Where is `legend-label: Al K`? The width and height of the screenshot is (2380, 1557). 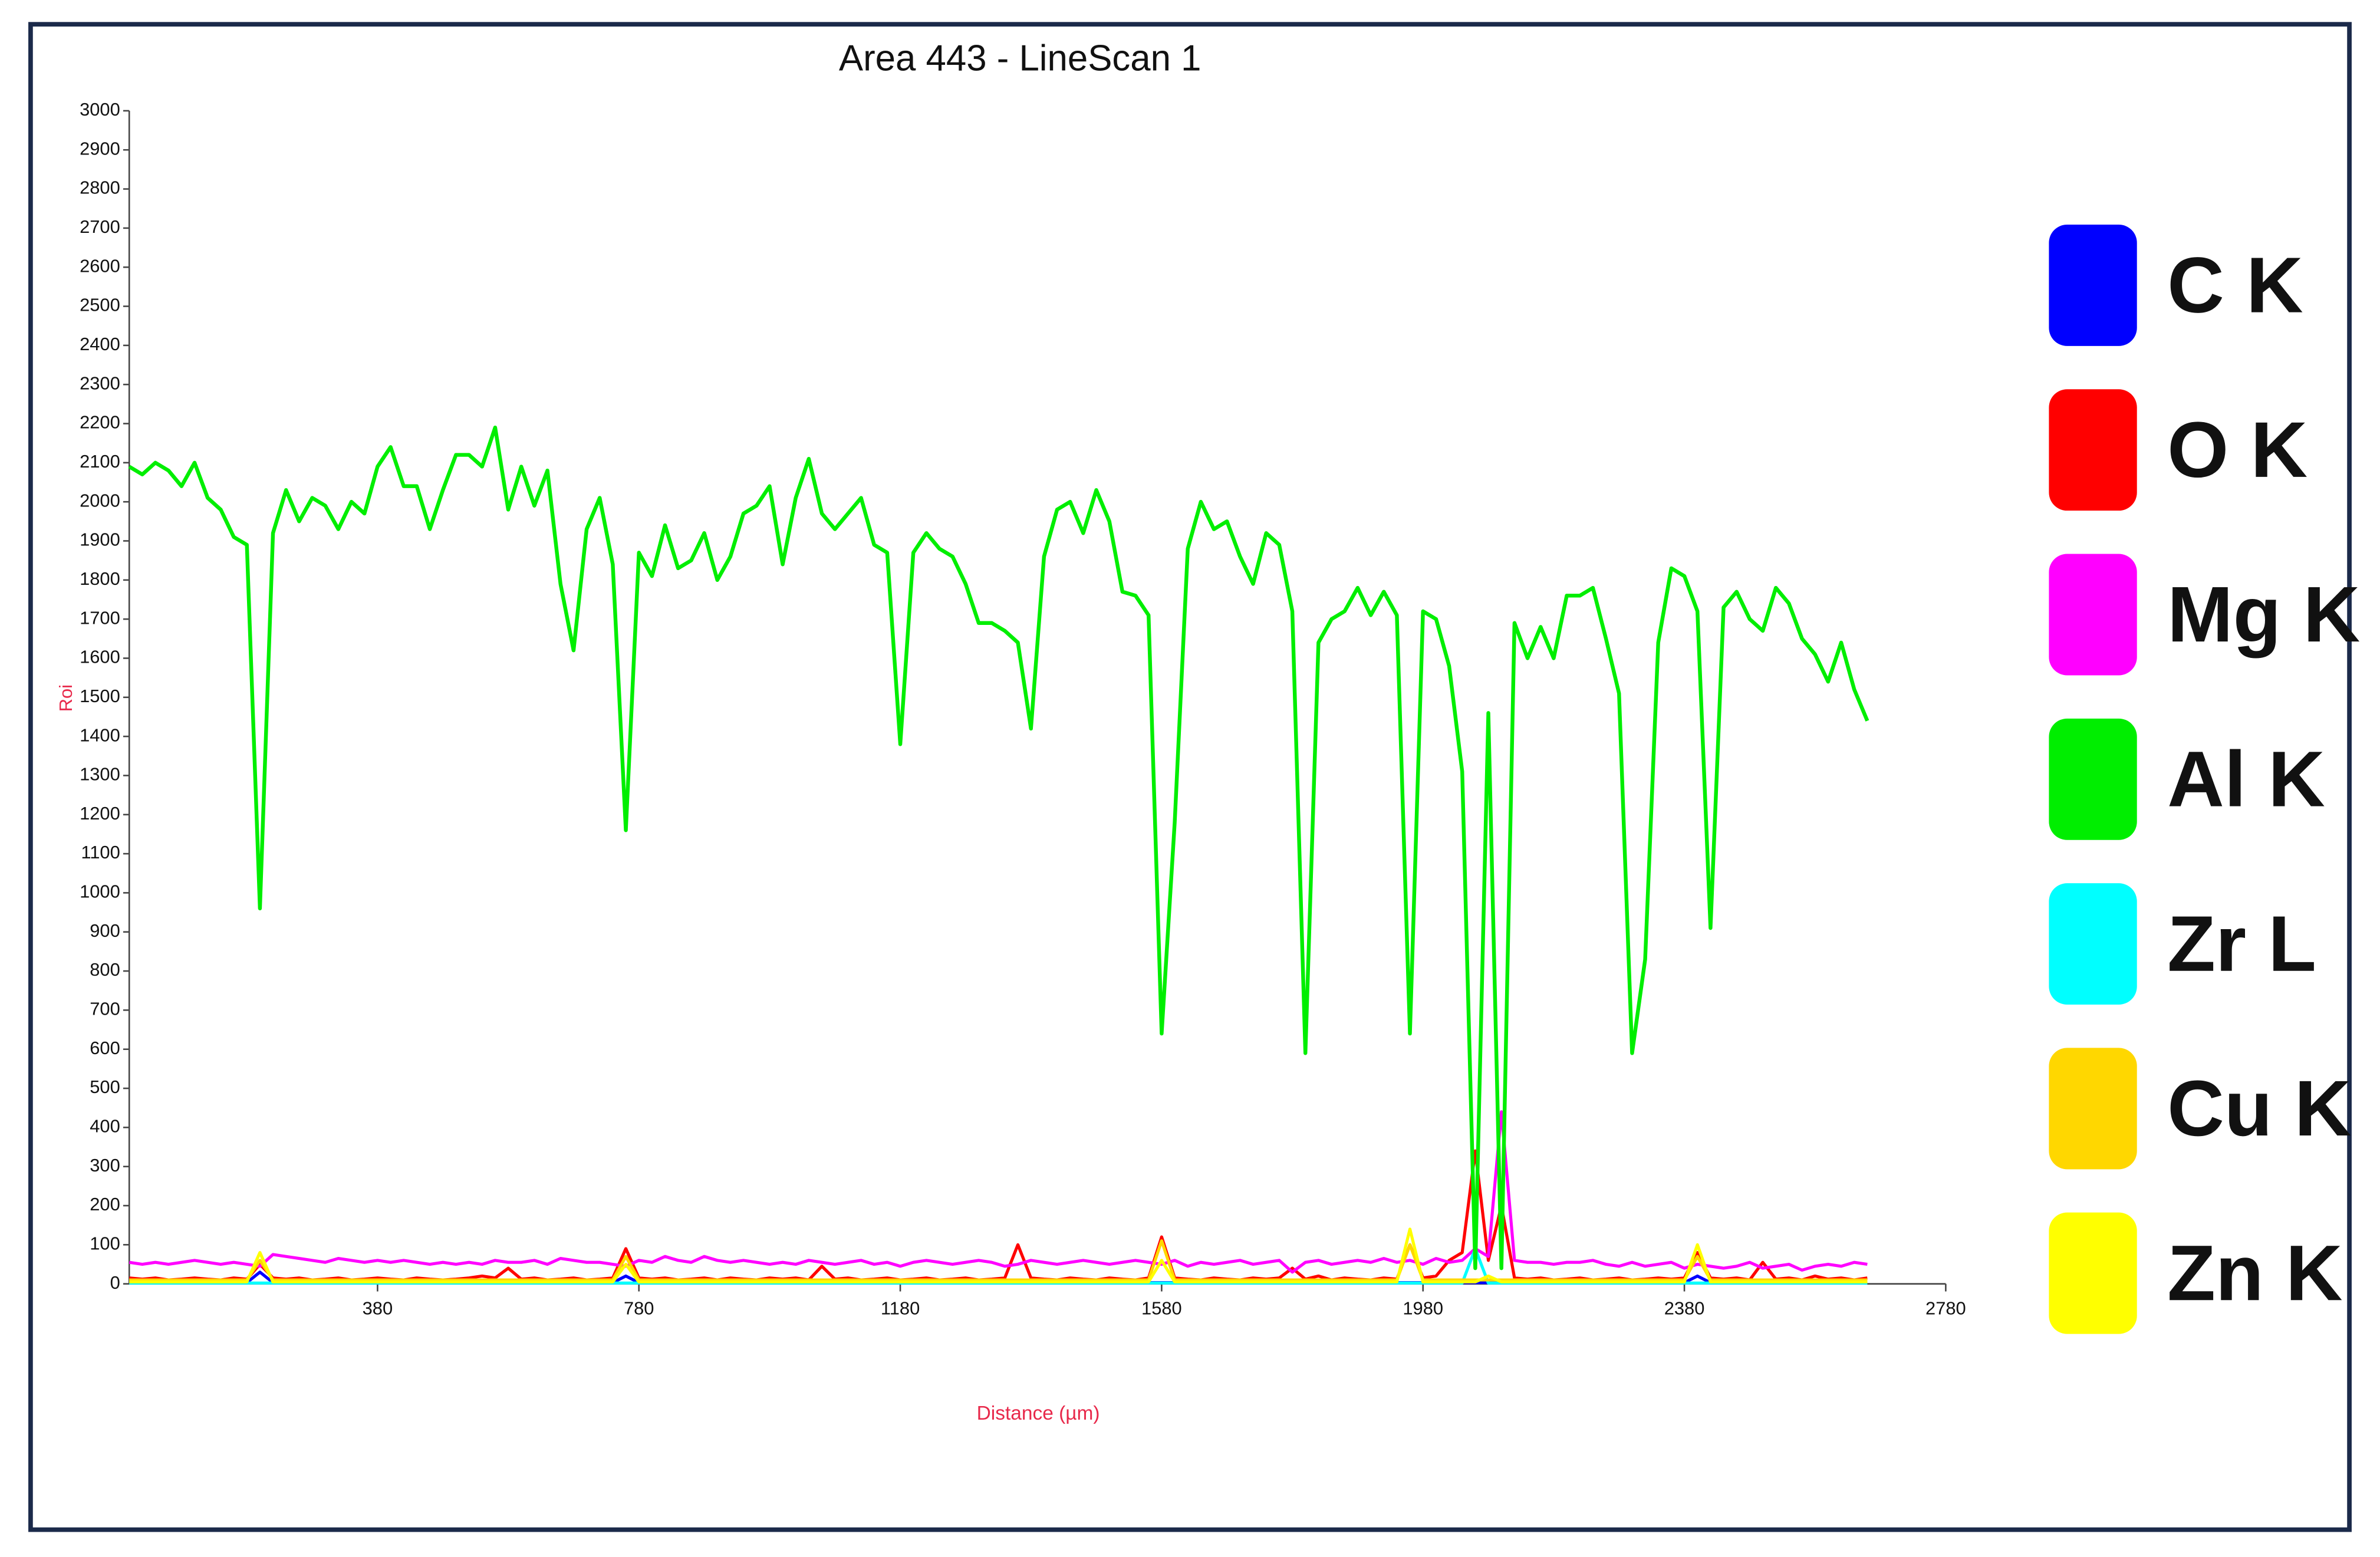
legend-label: Al K is located at coordinates (2246, 779).